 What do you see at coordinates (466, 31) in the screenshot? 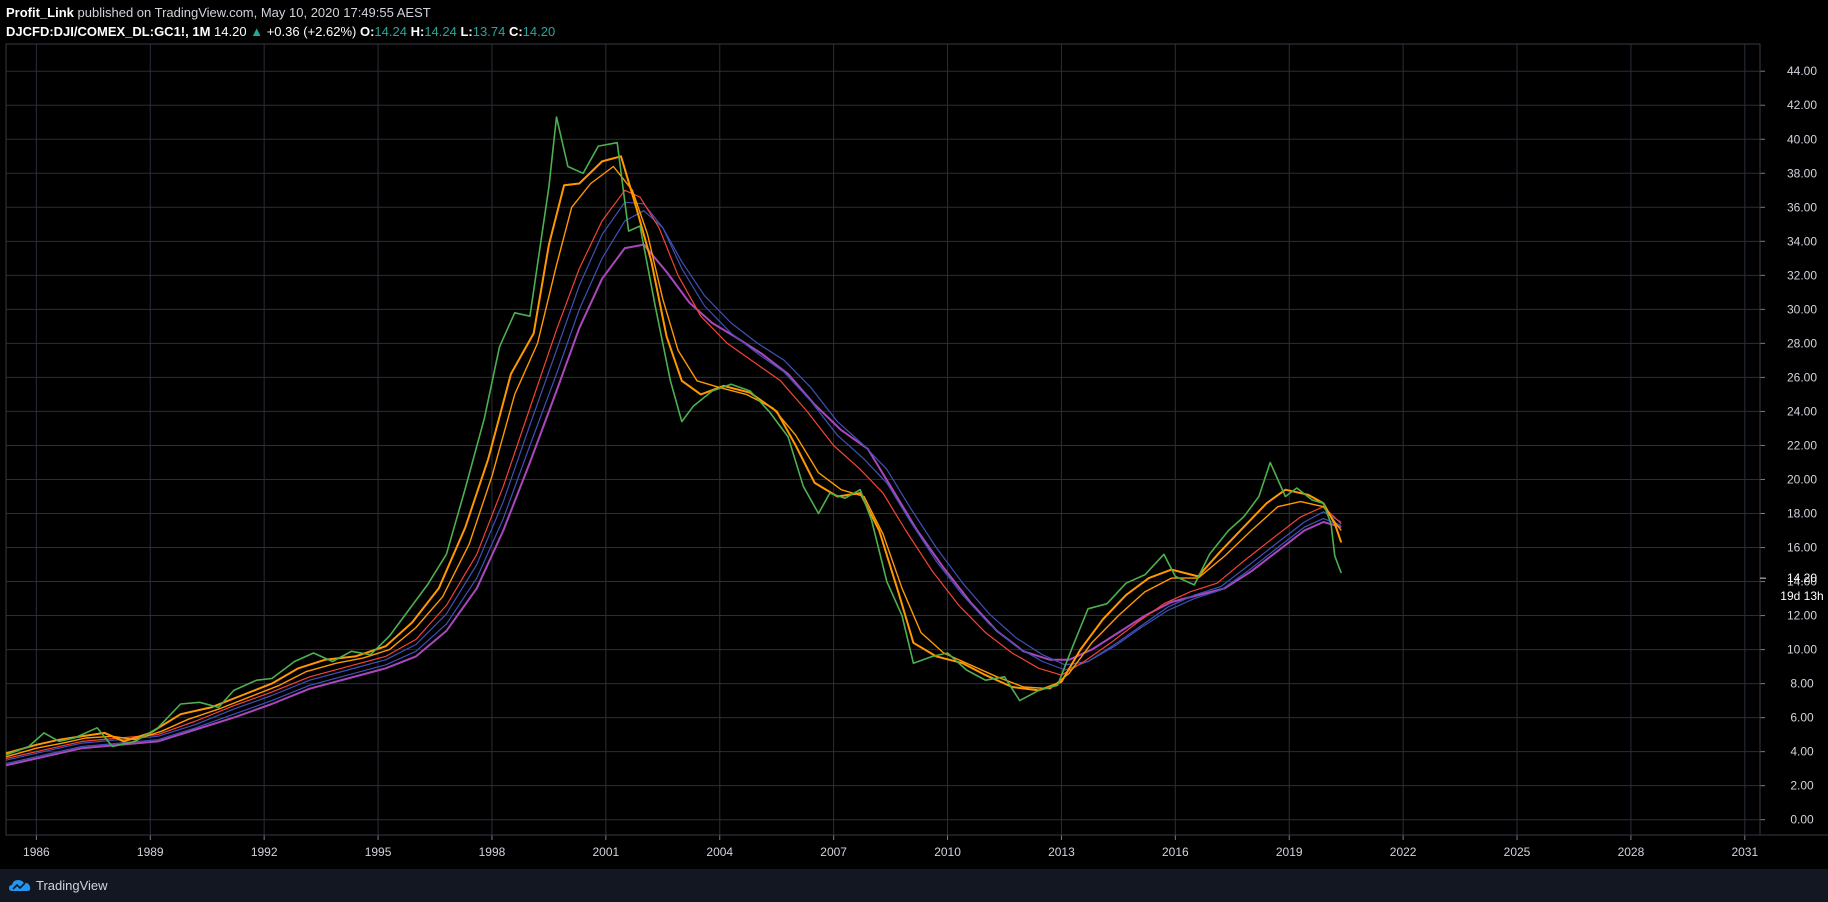
I see `low-label: L:` at bounding box center [466, 31].